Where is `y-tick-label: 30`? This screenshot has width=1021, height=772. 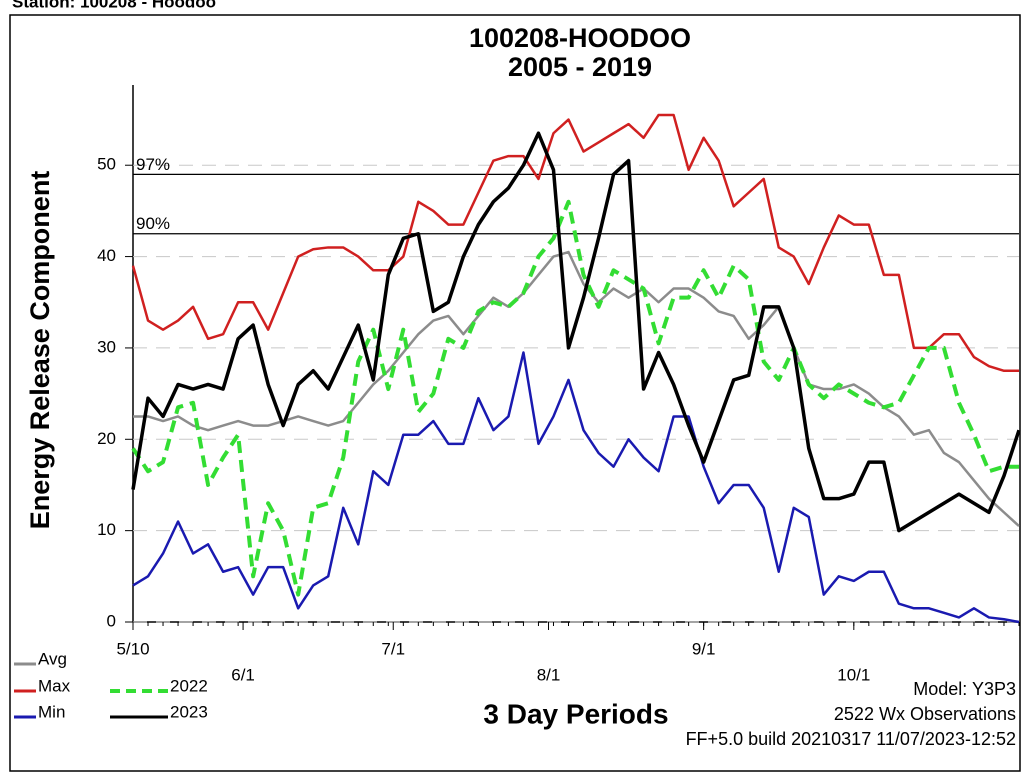 y-tick-label: 30 is located at coordinates (106, 346).